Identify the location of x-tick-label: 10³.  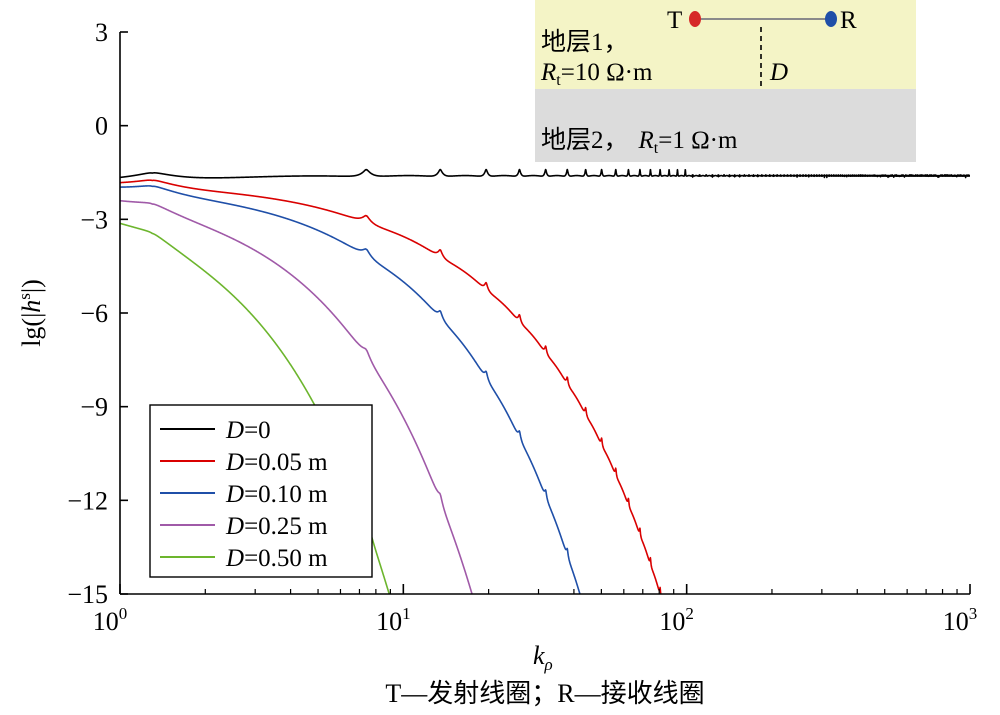
(960, 620).